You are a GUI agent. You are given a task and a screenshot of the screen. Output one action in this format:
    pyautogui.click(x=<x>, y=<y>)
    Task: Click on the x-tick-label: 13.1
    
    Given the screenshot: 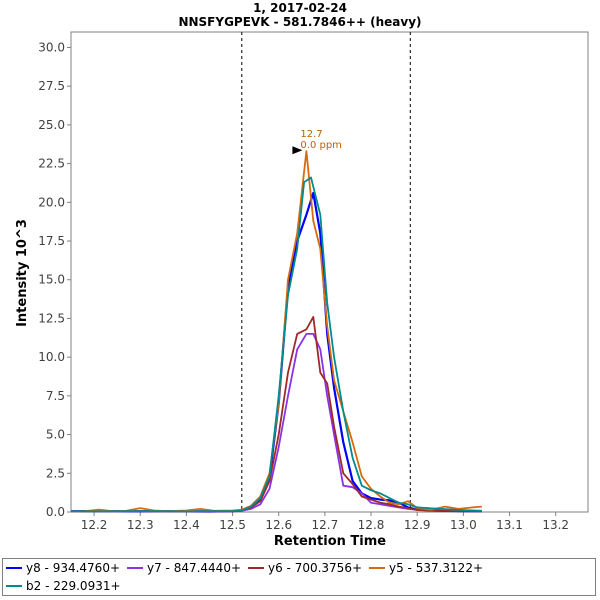 What is the action you would take?
    pyautogui.click(x=509, y=525)
    